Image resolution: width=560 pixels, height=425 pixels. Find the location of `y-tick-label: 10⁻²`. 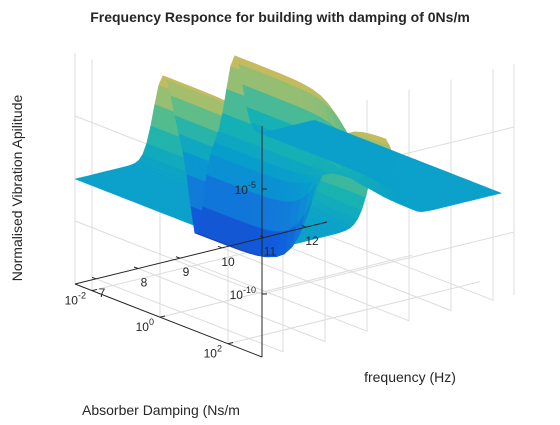

y-tick-label: 10⁻² is located at coordinates (75, 299).